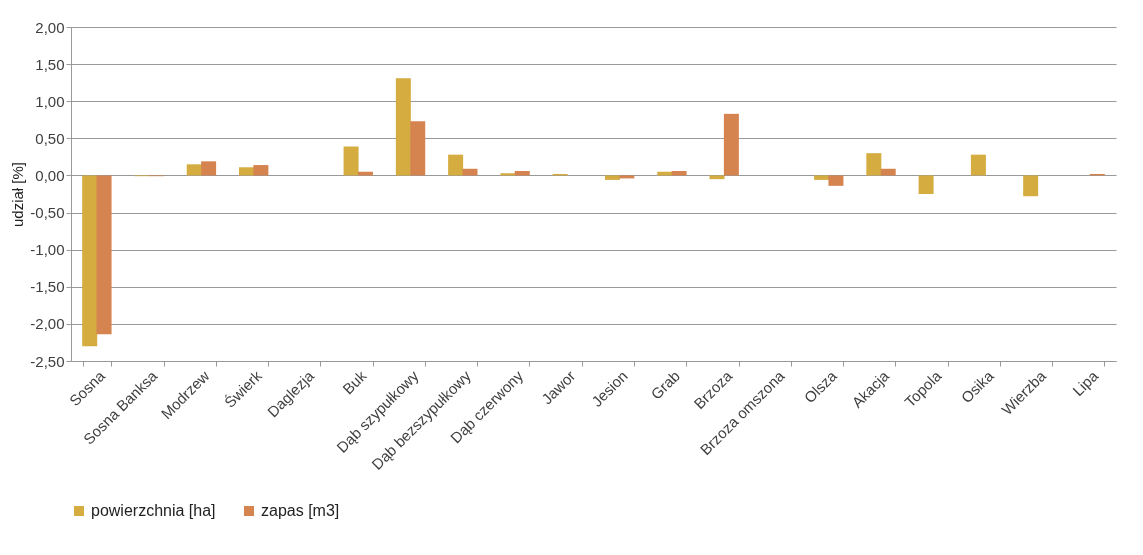  Describe the element at coordinates (47, 213) in the screenshot. I see `y-tick-label: -0,50` at that location.